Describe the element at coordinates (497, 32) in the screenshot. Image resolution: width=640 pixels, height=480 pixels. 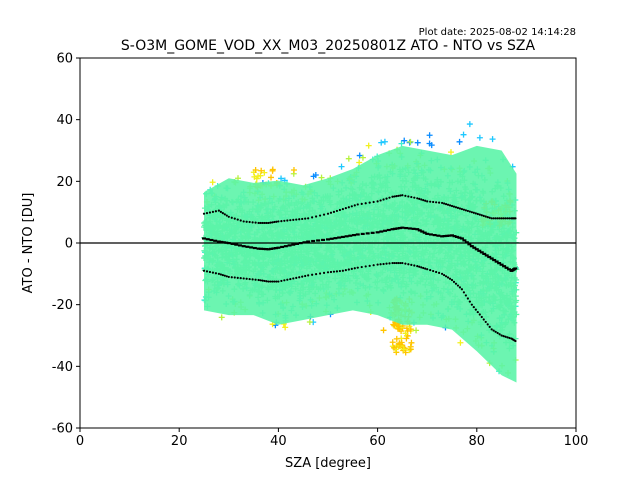
I see `plot-date: Plot date: 2025-08-02 14:14:28` at that location.